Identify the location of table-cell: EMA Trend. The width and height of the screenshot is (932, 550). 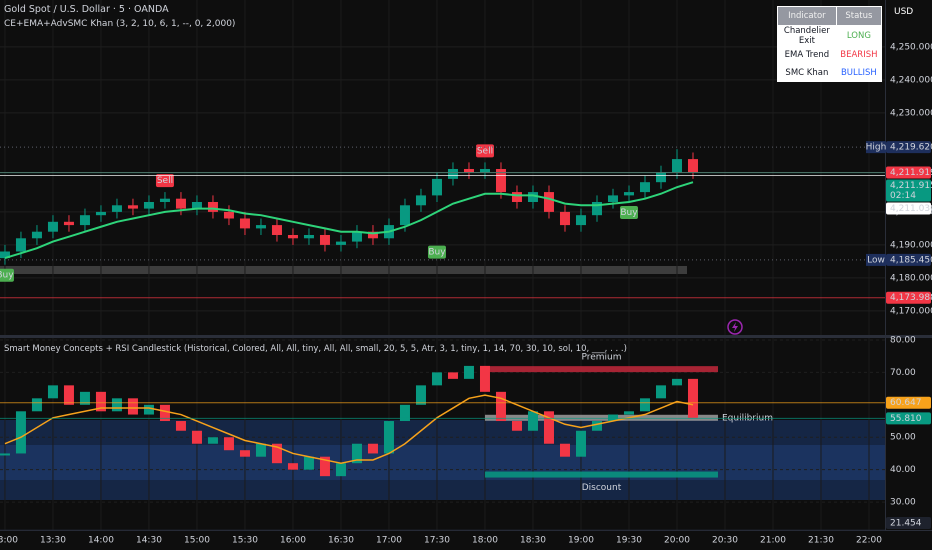
(807, 55).